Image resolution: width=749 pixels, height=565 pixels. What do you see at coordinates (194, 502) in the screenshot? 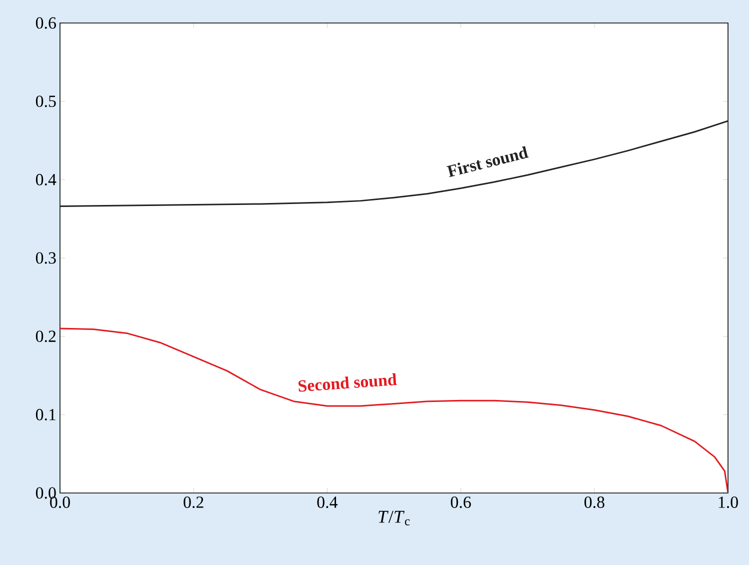
I see `x-tick-label: 0.2` at bounding box center [194, 502].